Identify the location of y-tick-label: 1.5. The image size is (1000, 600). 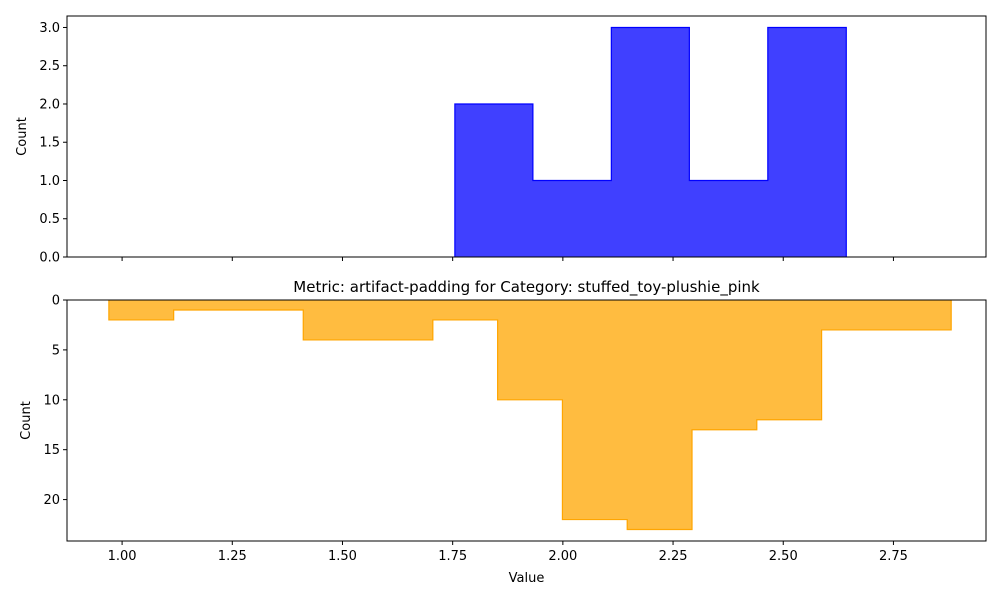
(49, 143).